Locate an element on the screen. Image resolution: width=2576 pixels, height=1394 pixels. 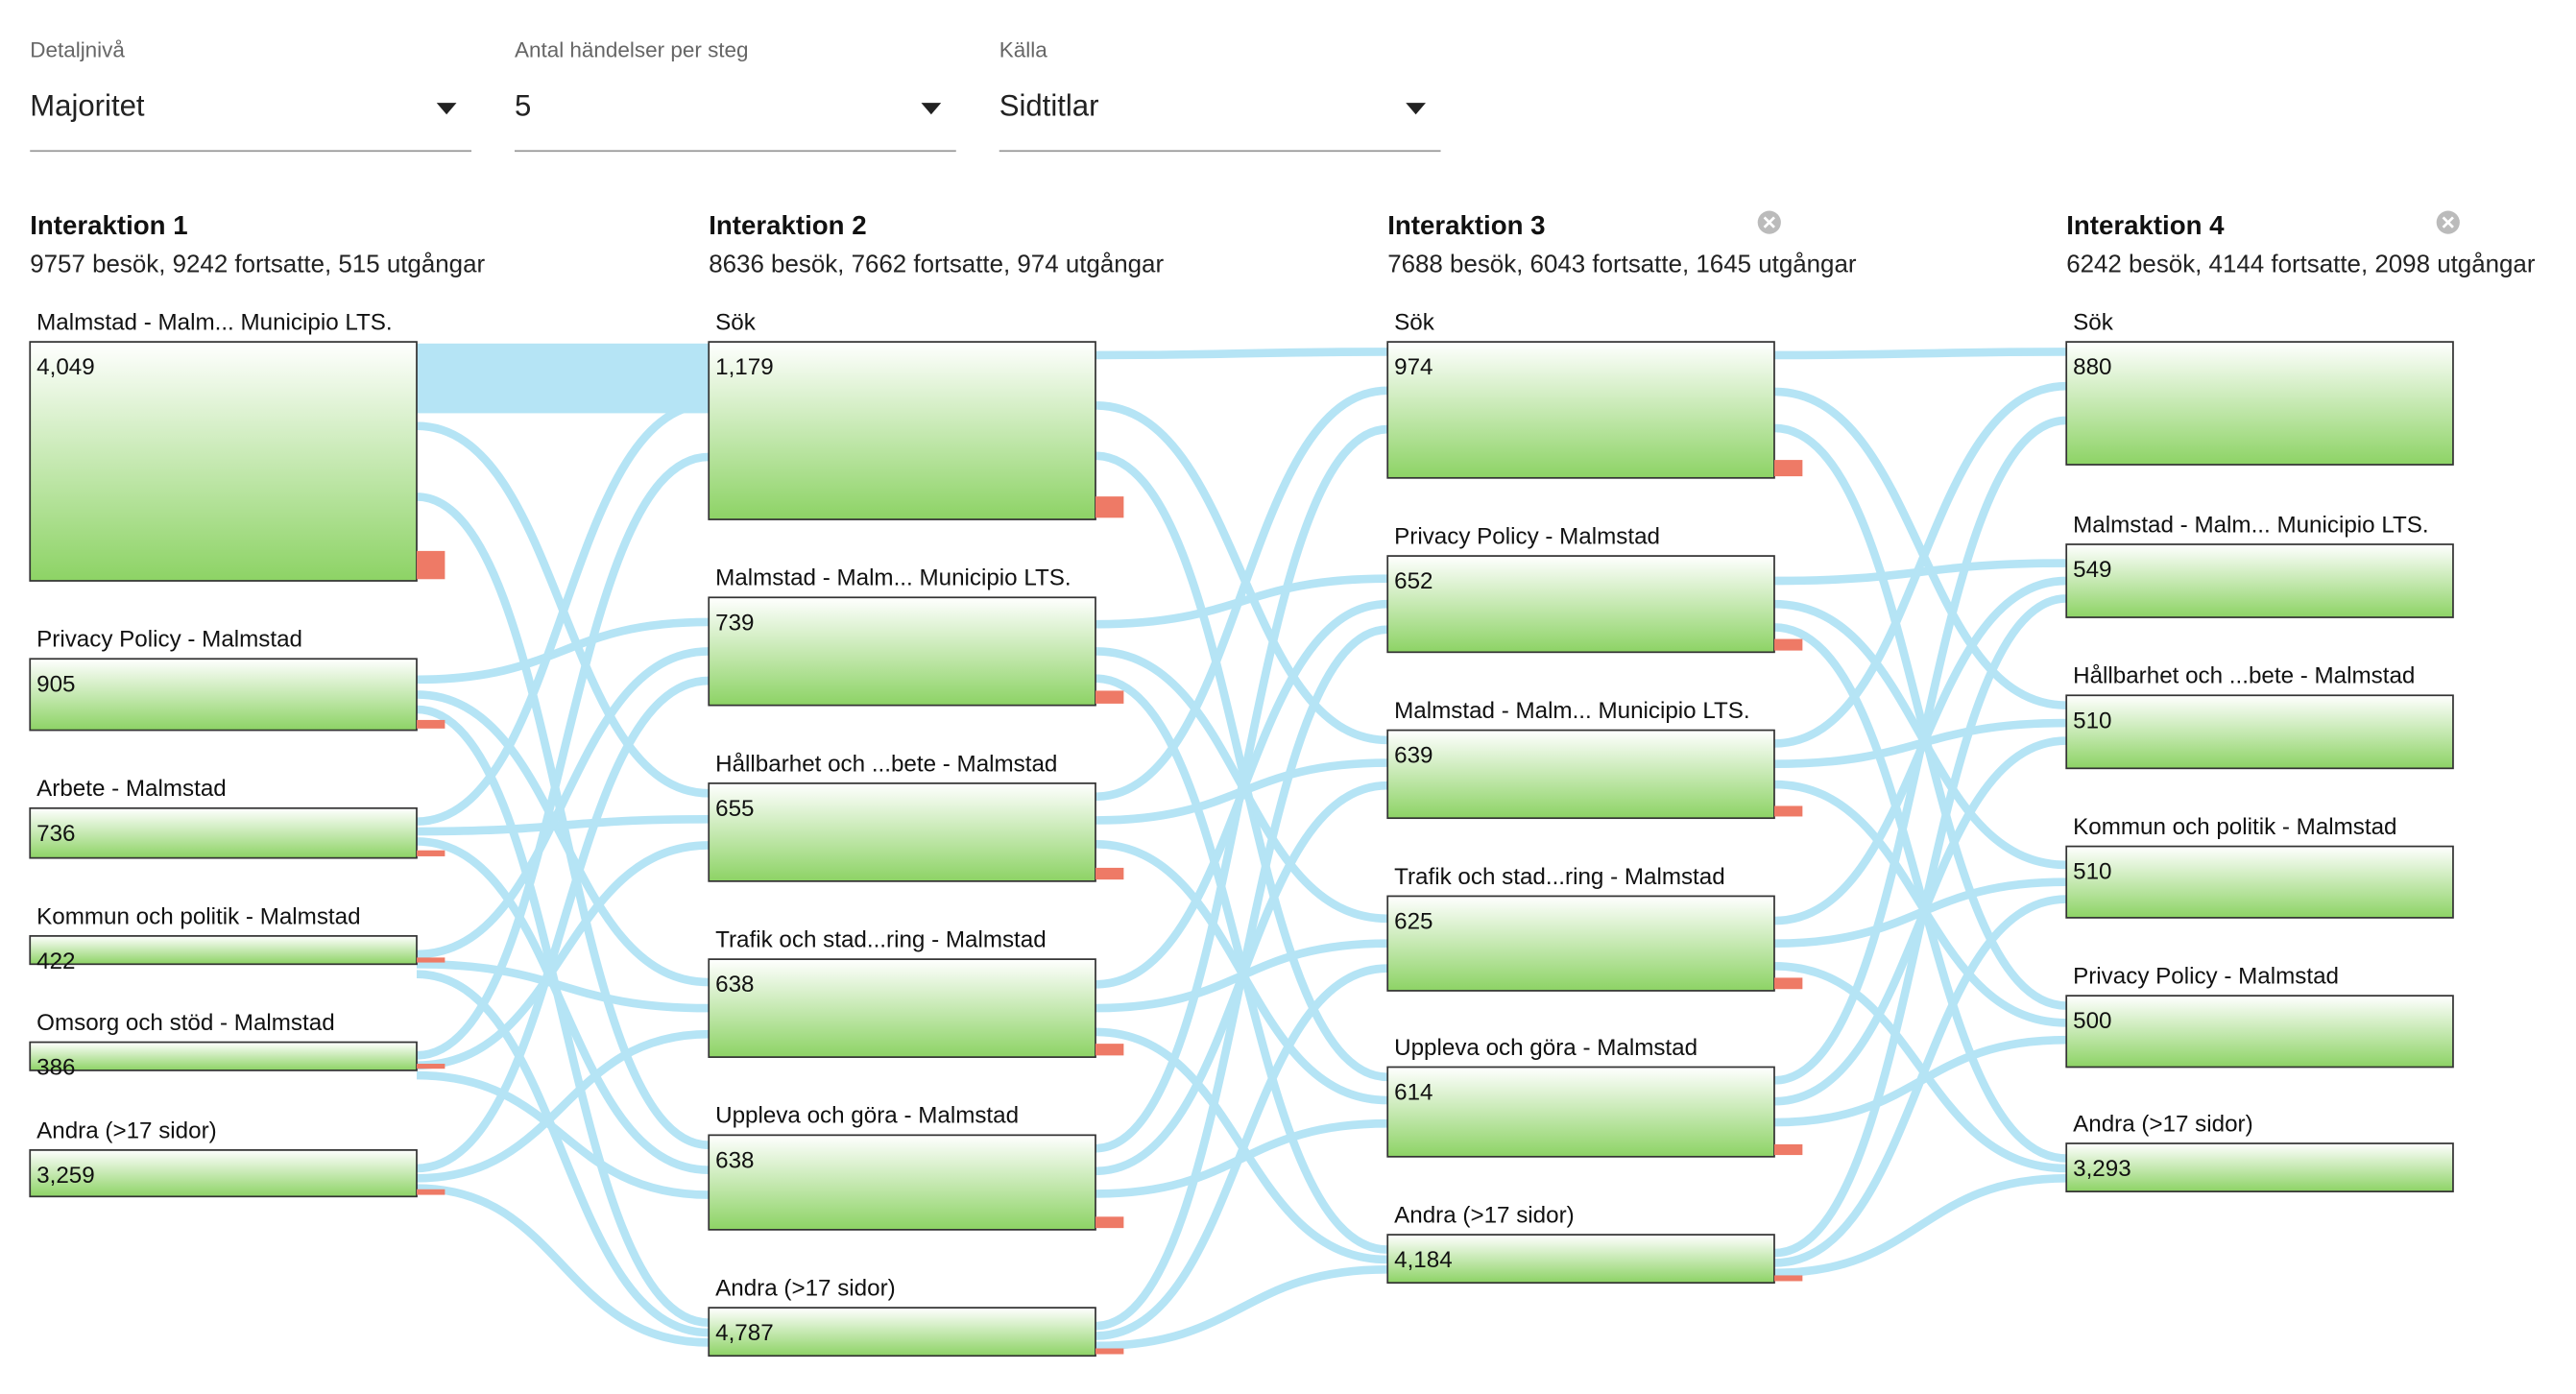
node-value: 422 is located at coordinates (55, 961).